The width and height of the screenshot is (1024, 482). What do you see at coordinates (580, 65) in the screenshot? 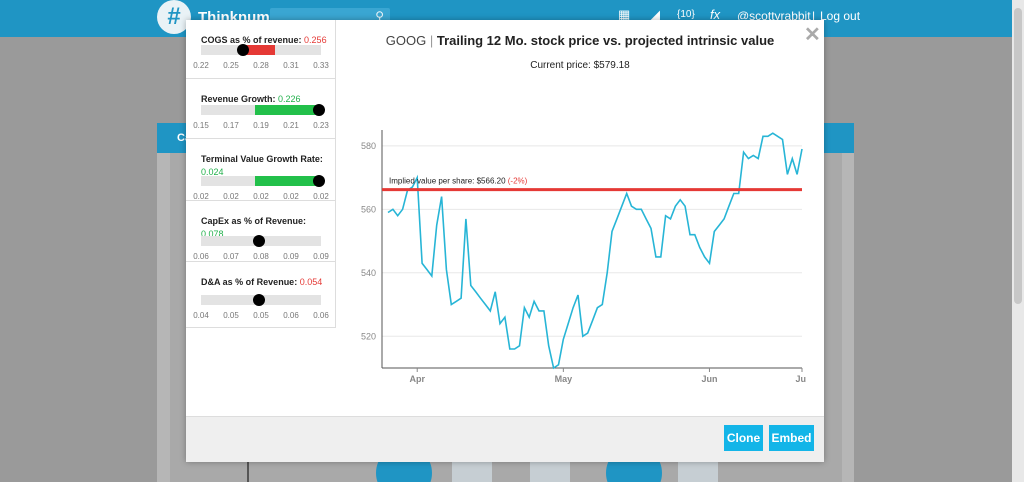
I see `current-price-label: Current price: $579.18` at bounding box center [580, 65].